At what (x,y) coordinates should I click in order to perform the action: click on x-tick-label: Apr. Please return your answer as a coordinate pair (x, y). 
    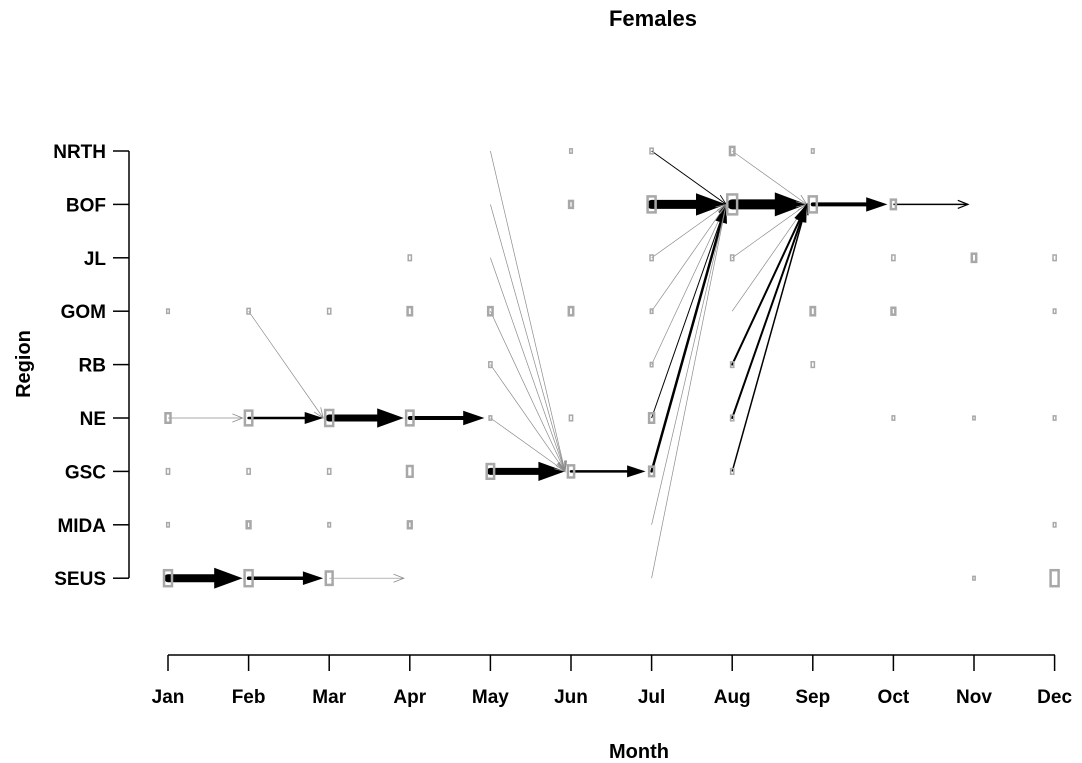
    Looking at the image, I should click on (409, 697).